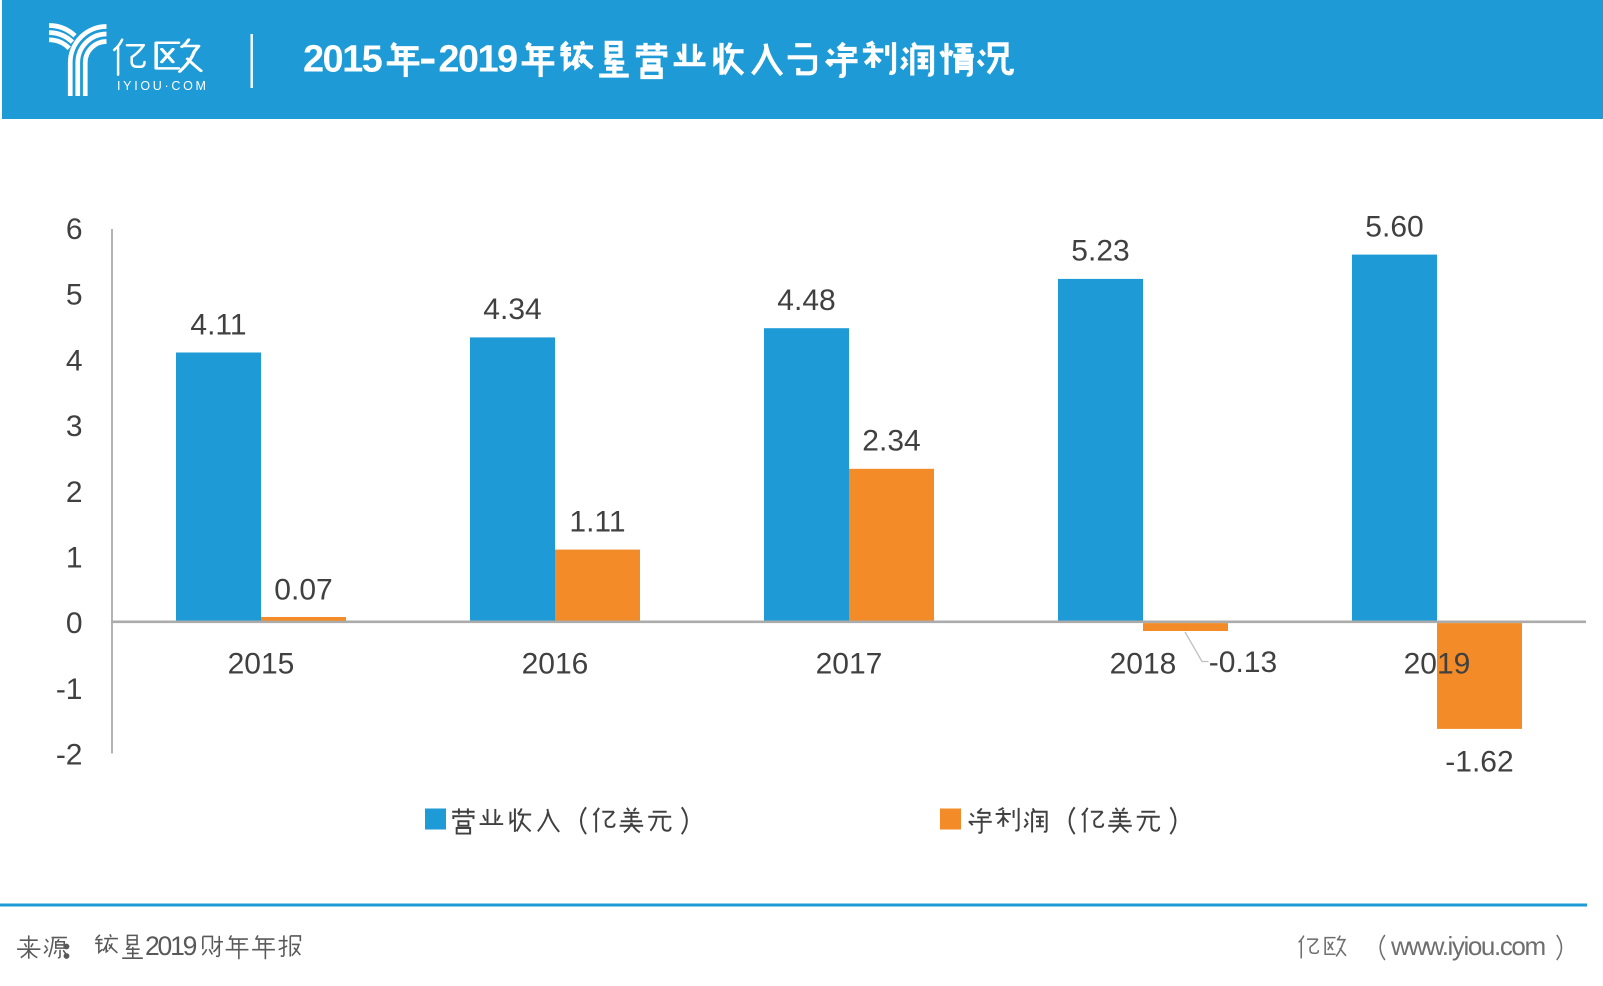 This screenshot has height=986, width=1603. Describe the element at coordinates (218, 324) in the screenshot. I see `svg-text: 4.11` at that location.